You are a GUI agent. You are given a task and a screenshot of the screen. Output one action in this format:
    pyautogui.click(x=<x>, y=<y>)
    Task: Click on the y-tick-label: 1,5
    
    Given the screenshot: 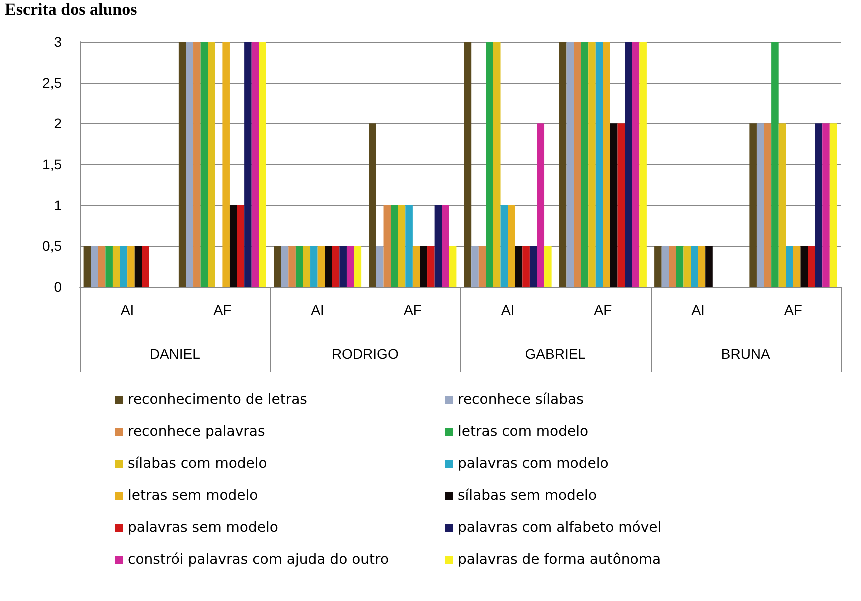 What is the action you would take?
    pyautogui.click(x=52, y=164)
    